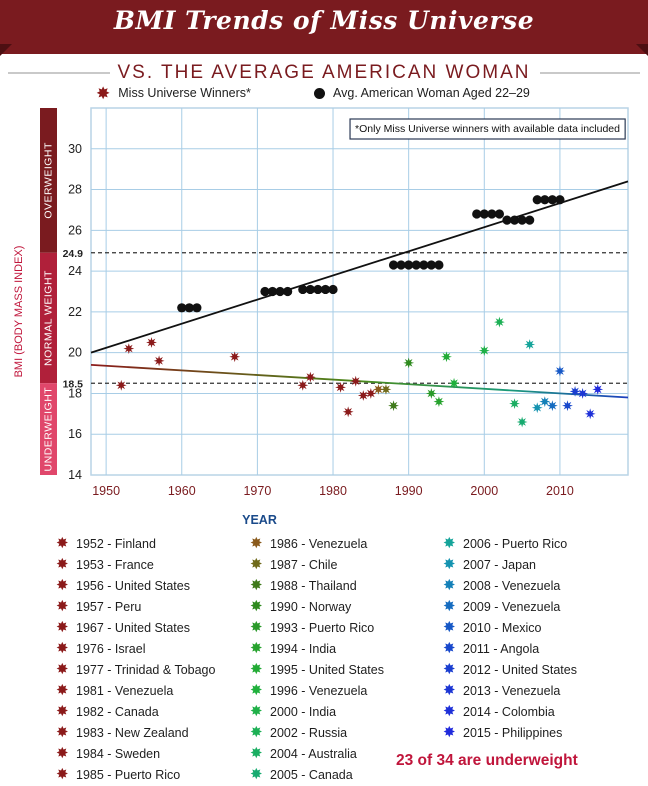 Image resolution: width=648 pixels, height=786 pixels. What do you see at coordinates (257, 491) in the screenshot?
I see `x-tick-label: 1970` at bounding box center [257, 491].